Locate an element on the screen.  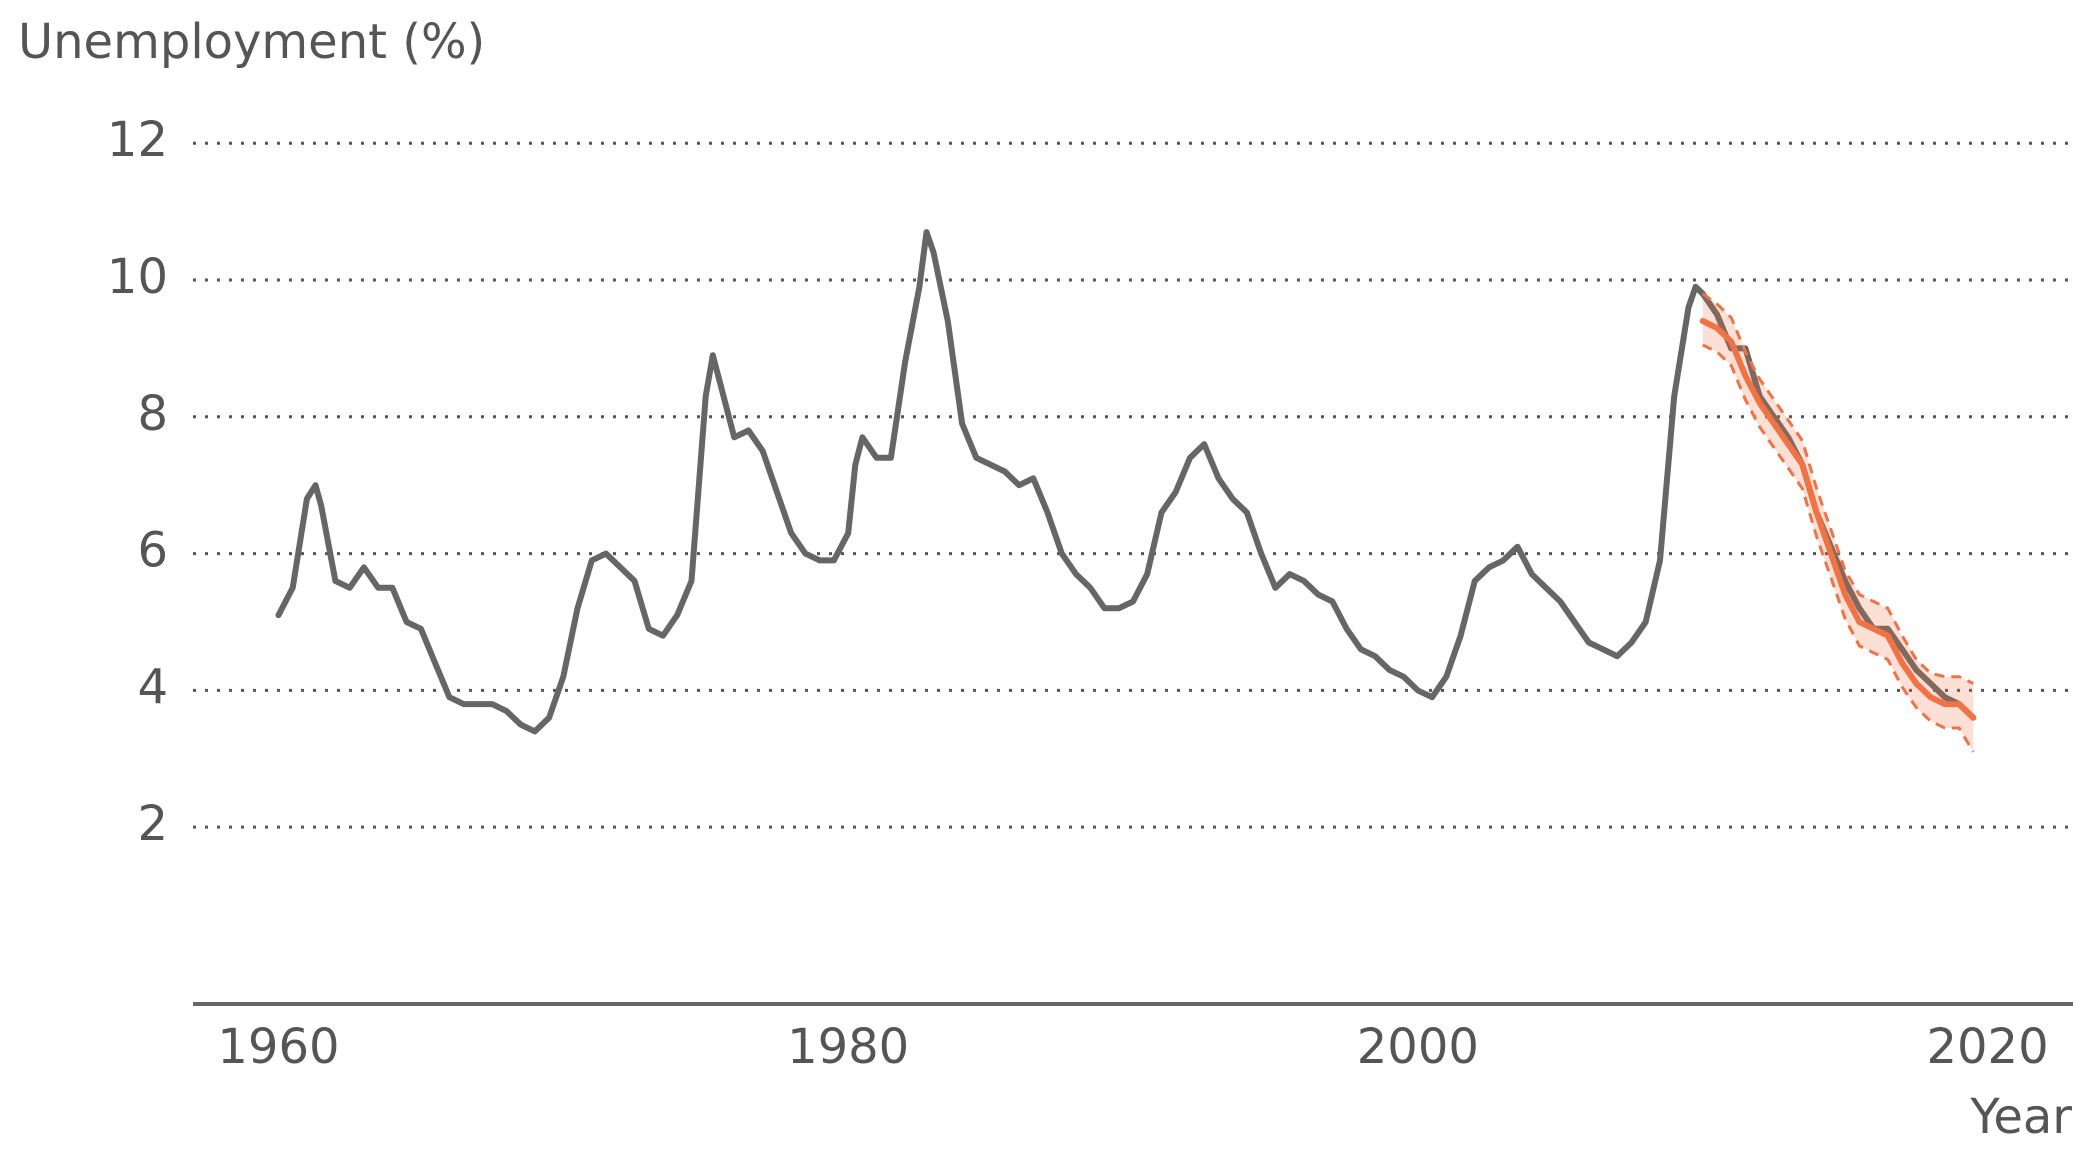
x-tick-label: 2020 is located at coordinates (1987, 1047).